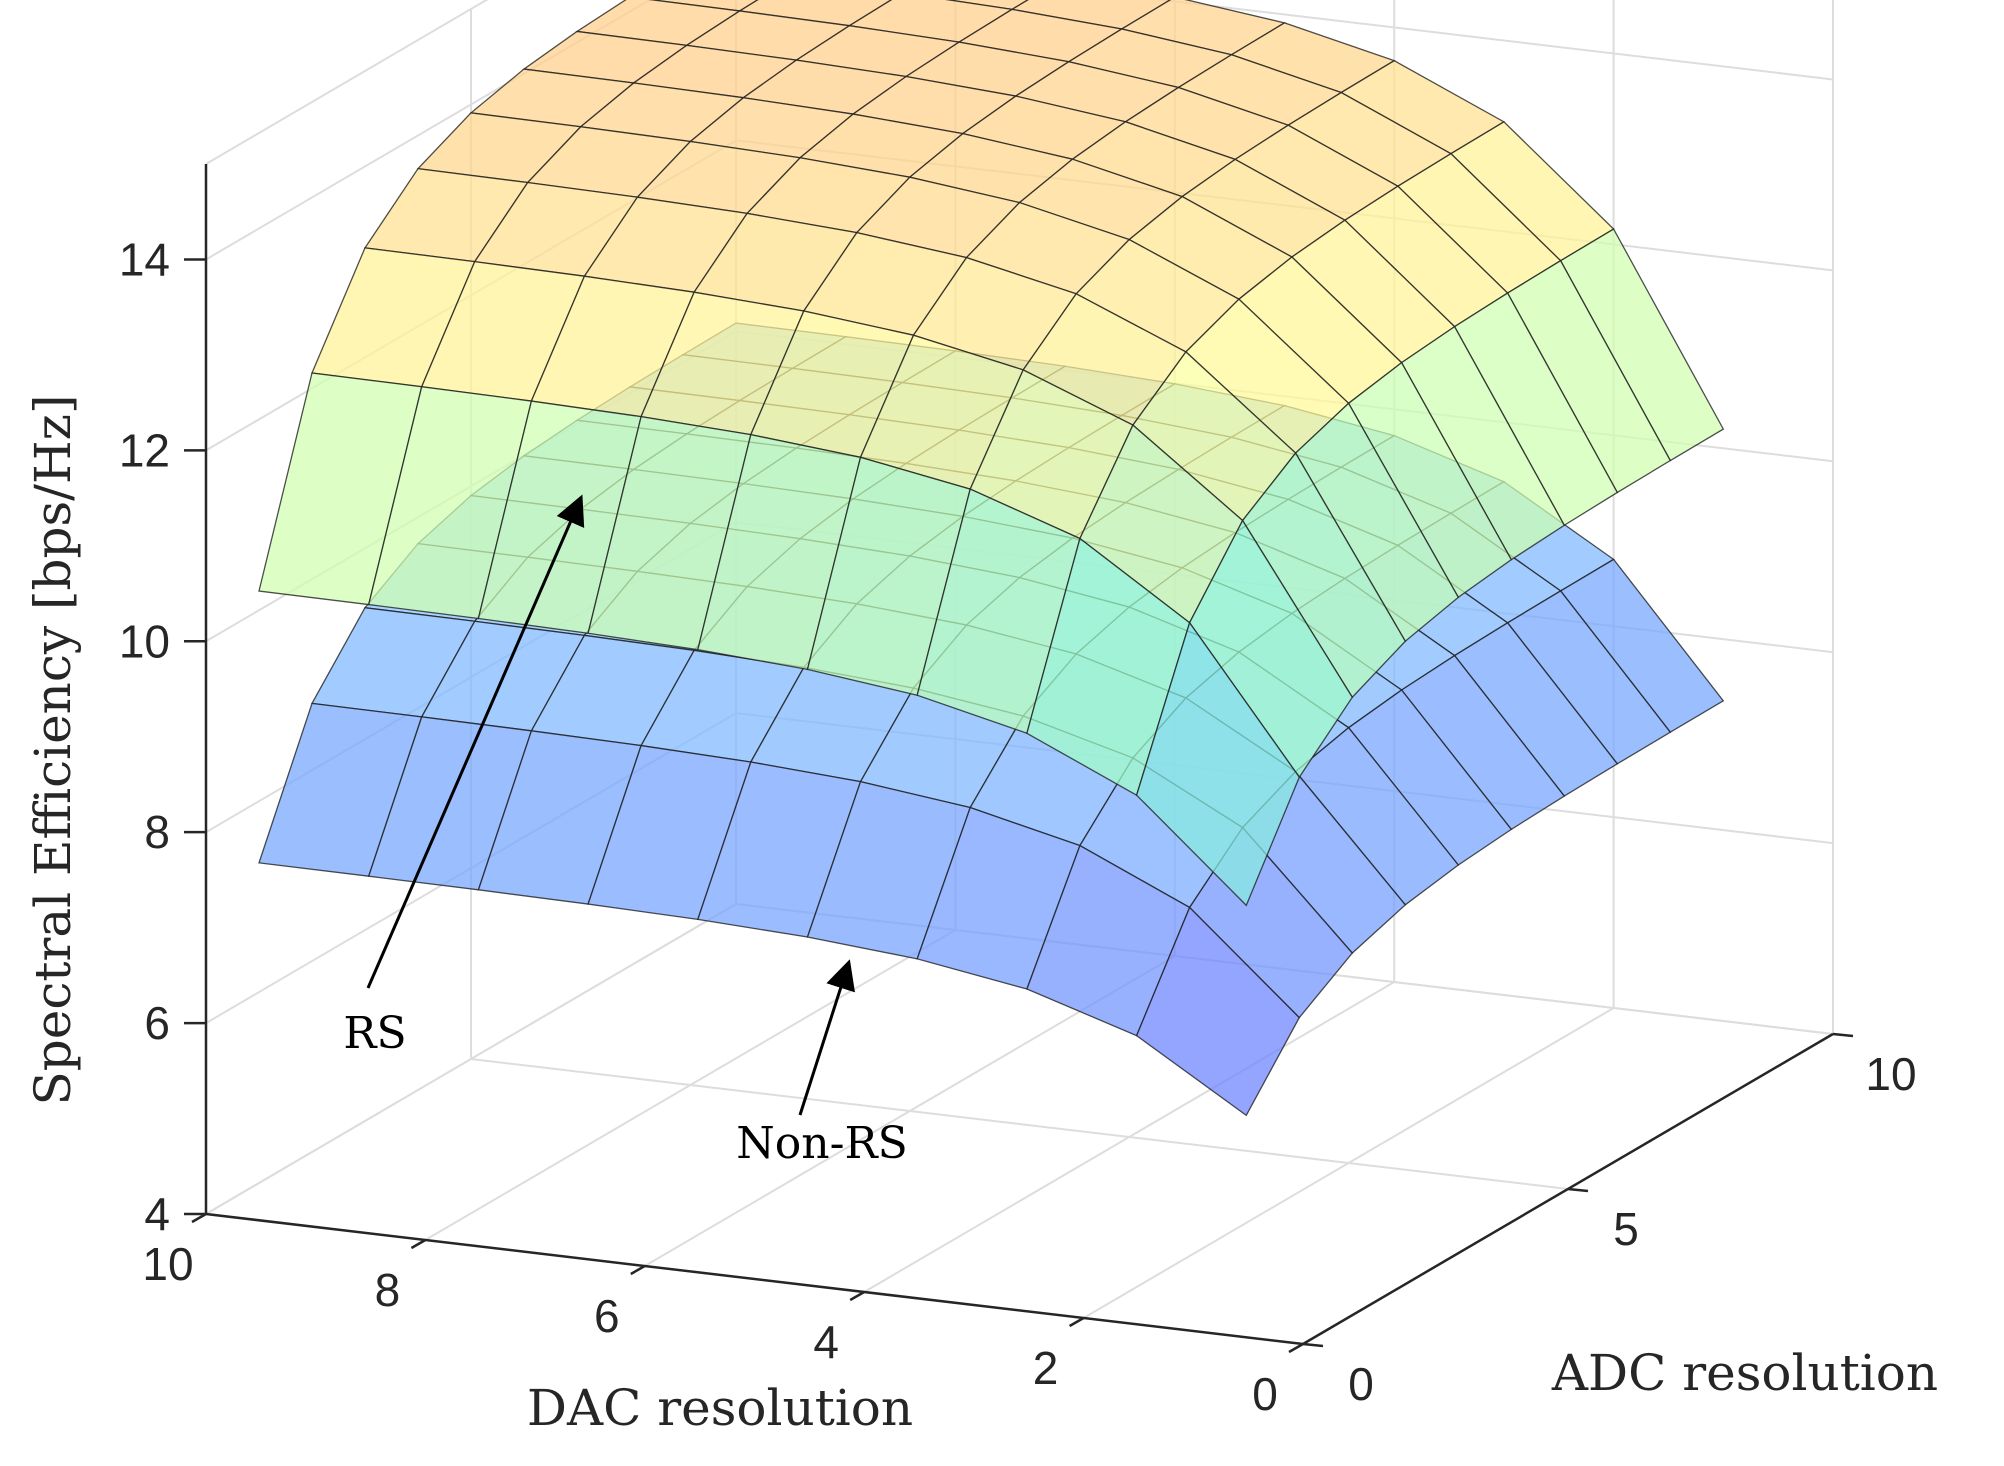 This screenshot has height=1466, width=2004. Describe the element at coordinates (144, 259) in the screenshot. I see `z-tick-label: 14` at that location.